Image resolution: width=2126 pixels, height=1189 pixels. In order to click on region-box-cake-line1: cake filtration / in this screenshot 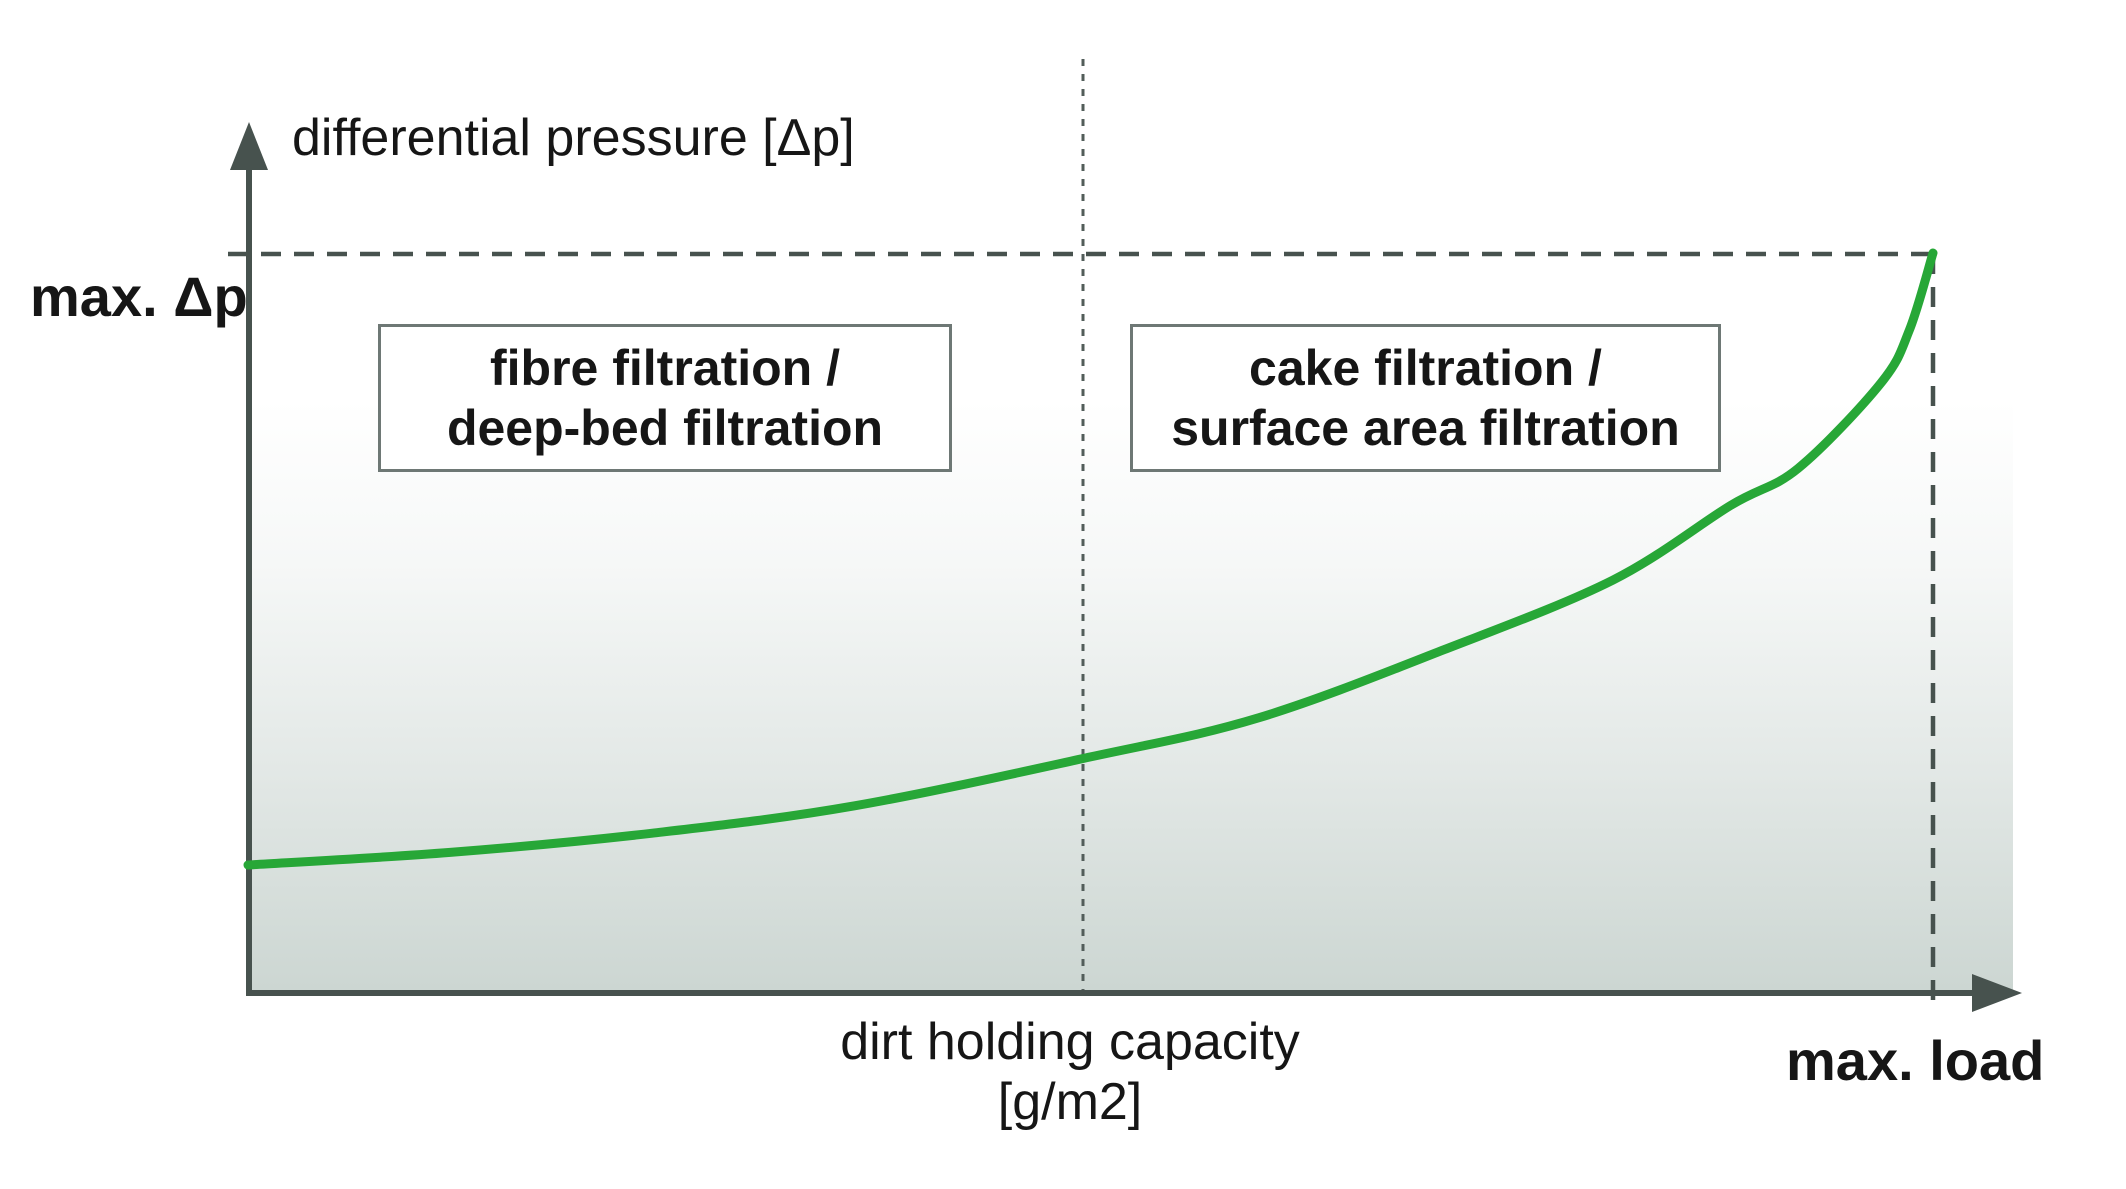, I will do `click(1425, 368)`.